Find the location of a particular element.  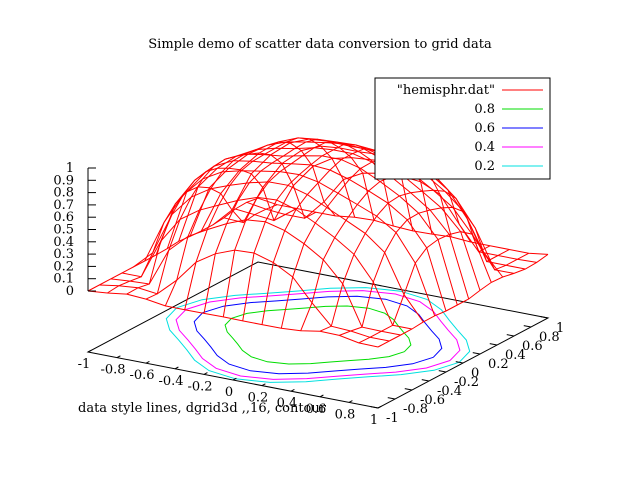

x-axis-label: data style lines, dgrid3d ,,16, contour is located at coordinates (202, 408).